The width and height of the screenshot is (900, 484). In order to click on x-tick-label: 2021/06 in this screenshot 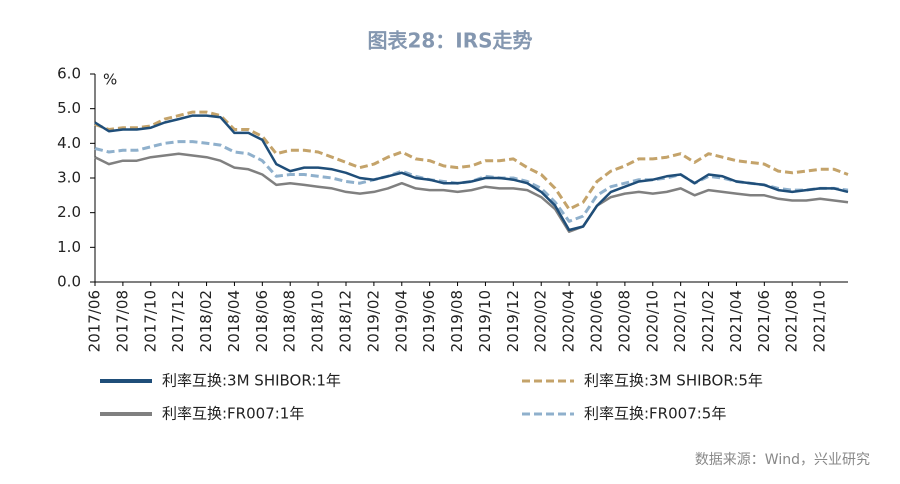, I will do `click(764, 321)`.